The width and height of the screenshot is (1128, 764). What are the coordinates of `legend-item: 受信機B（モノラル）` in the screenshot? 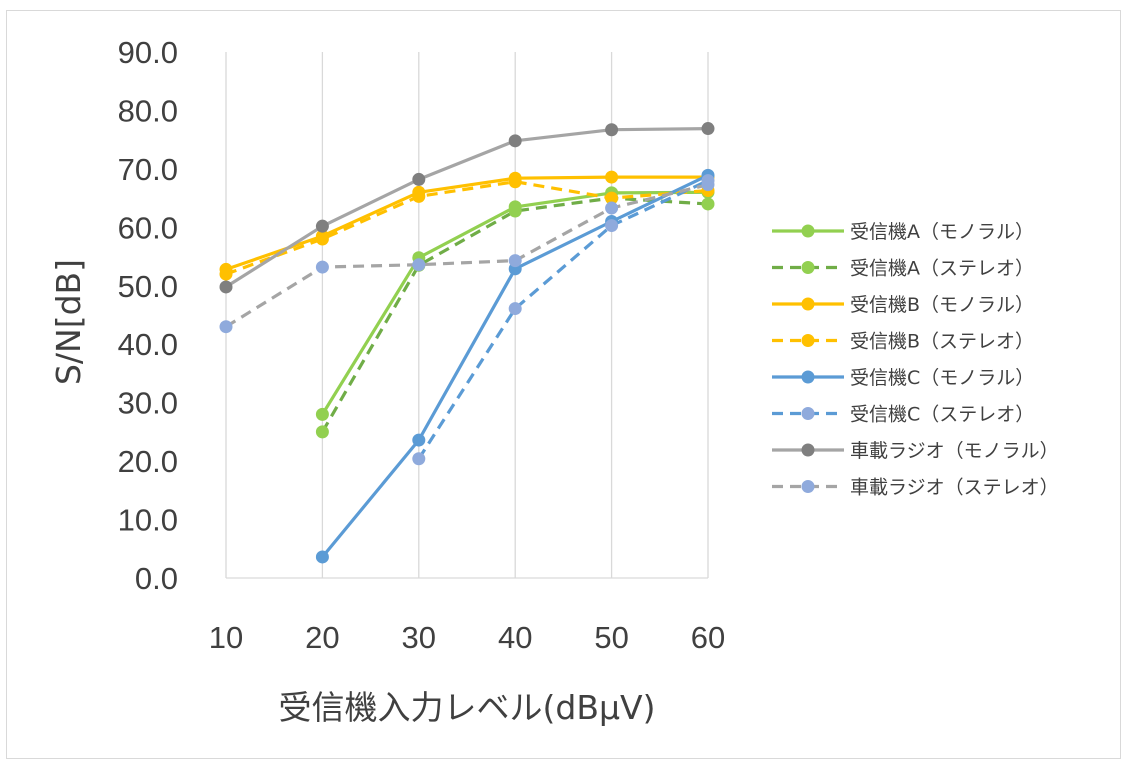 It's located at (903, 305).